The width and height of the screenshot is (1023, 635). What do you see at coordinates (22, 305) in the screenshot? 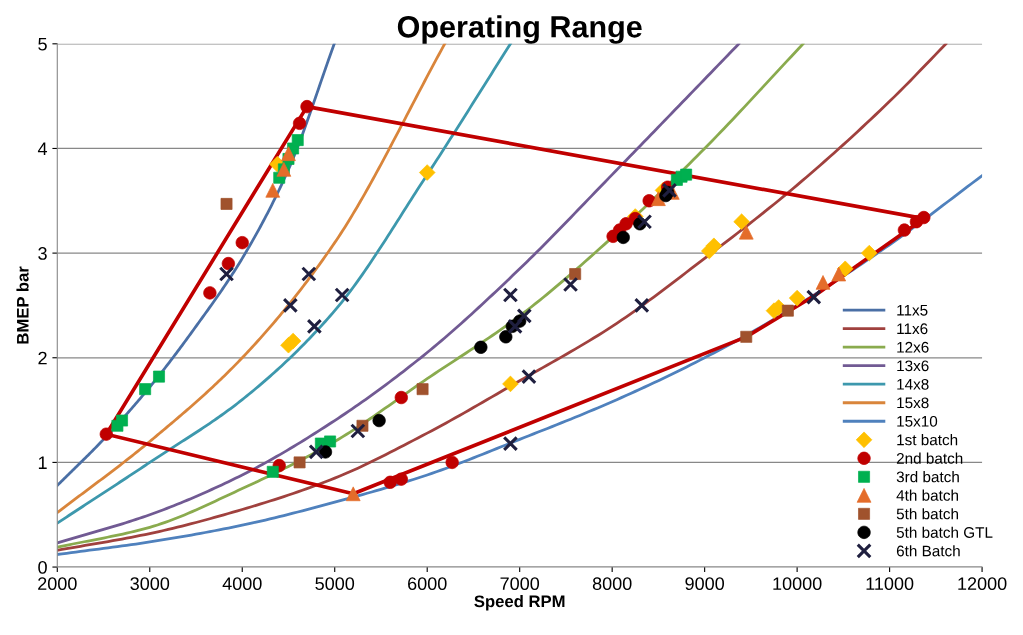
I see `y-axis-title: BMEP bar` at bounding box center [22, 305].